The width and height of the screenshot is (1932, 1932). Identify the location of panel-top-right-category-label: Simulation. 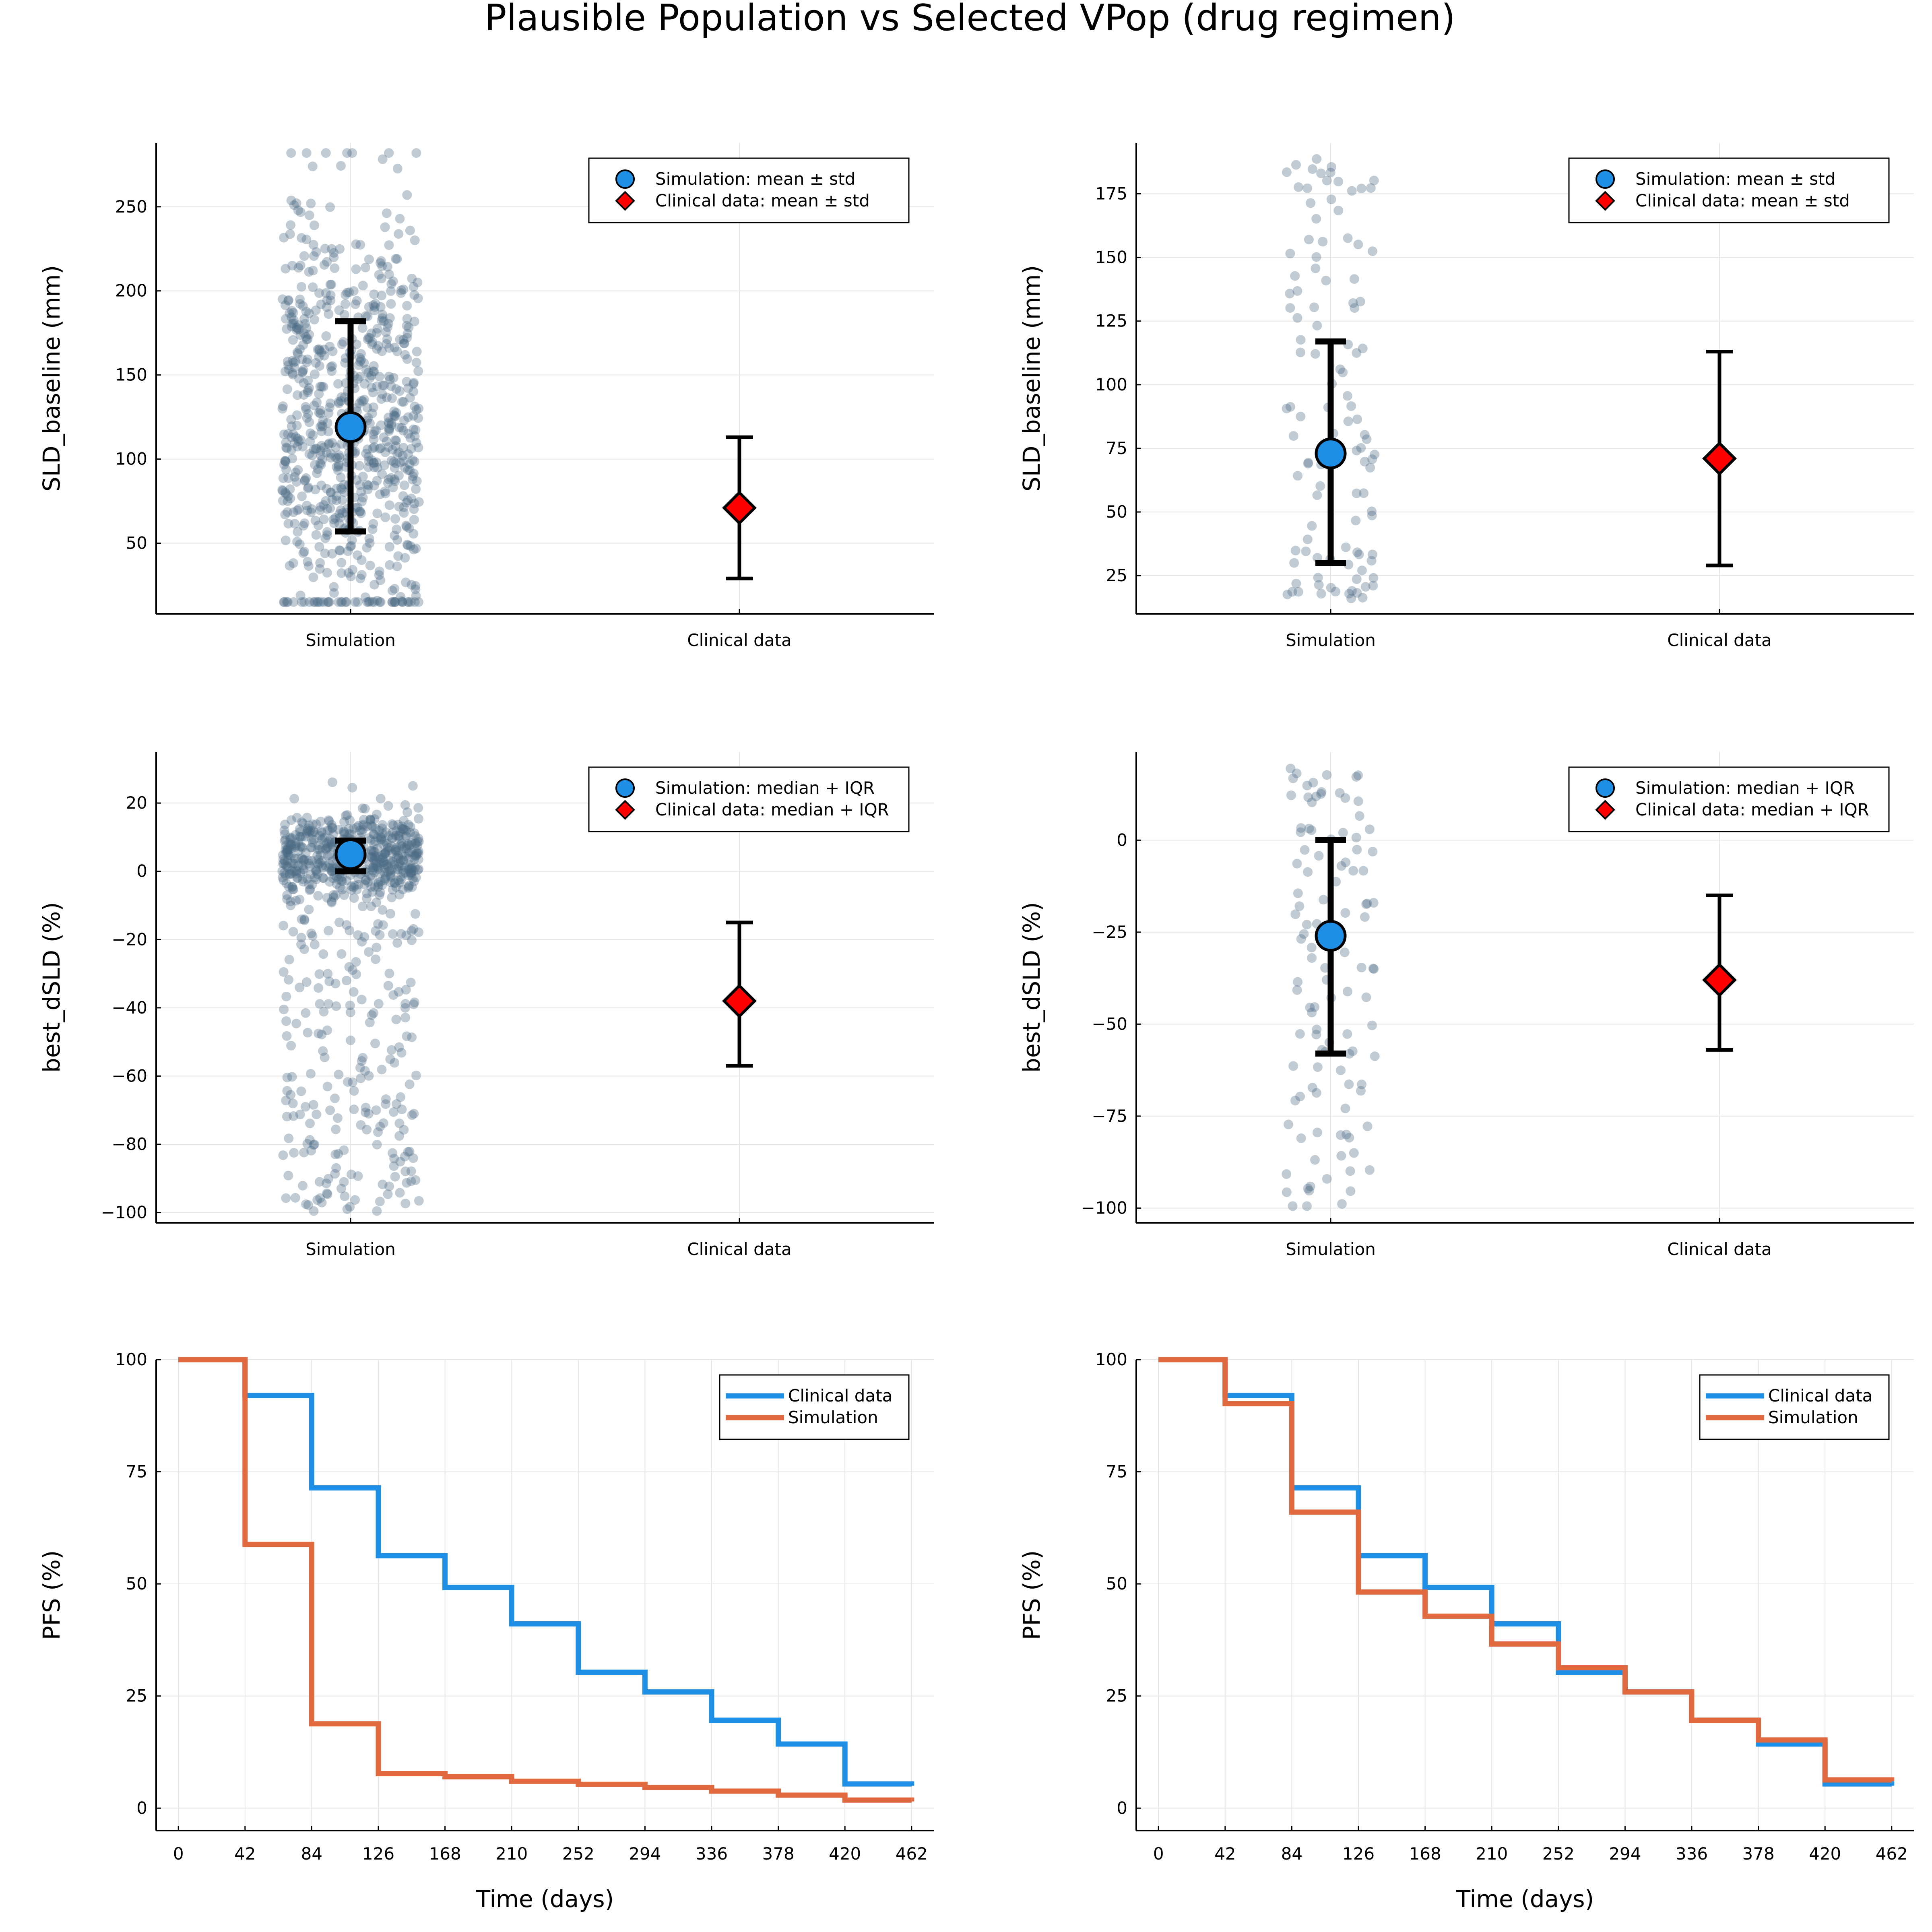
(1331, 640).